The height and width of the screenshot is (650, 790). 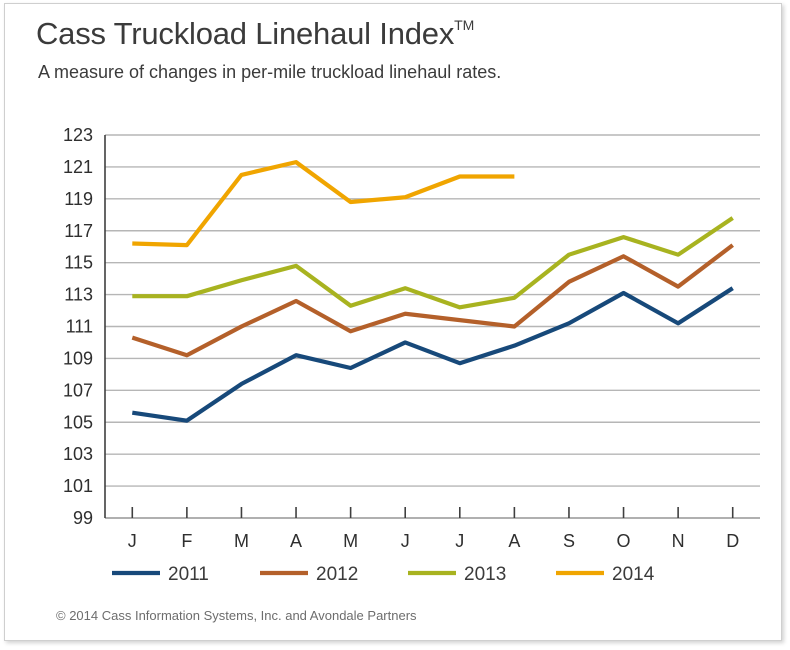 What do you see at coordinates (633, 574) in the screenshot?
I see `legend-label-2014: 2014` at bounding box center [633, 574].